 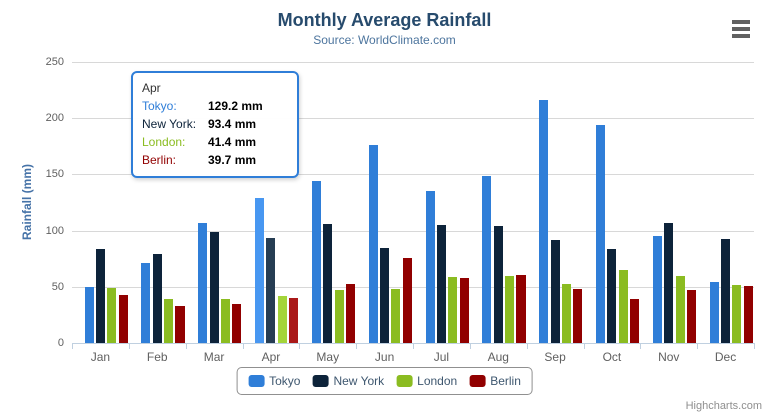 I want to click on bar-berlin-jul, so click(x=464, y=310).